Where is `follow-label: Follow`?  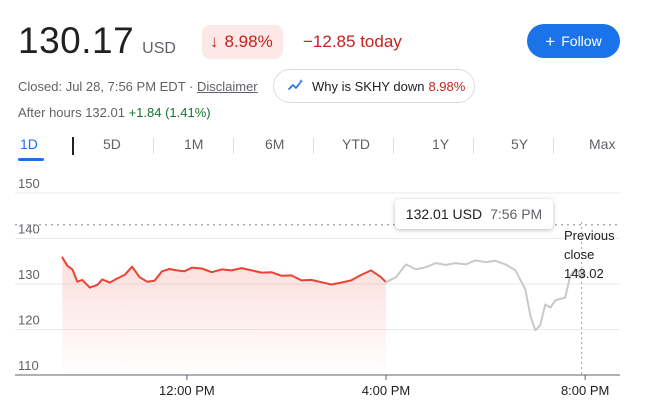
follow-label: Follow is located at coordinates (581, 41).